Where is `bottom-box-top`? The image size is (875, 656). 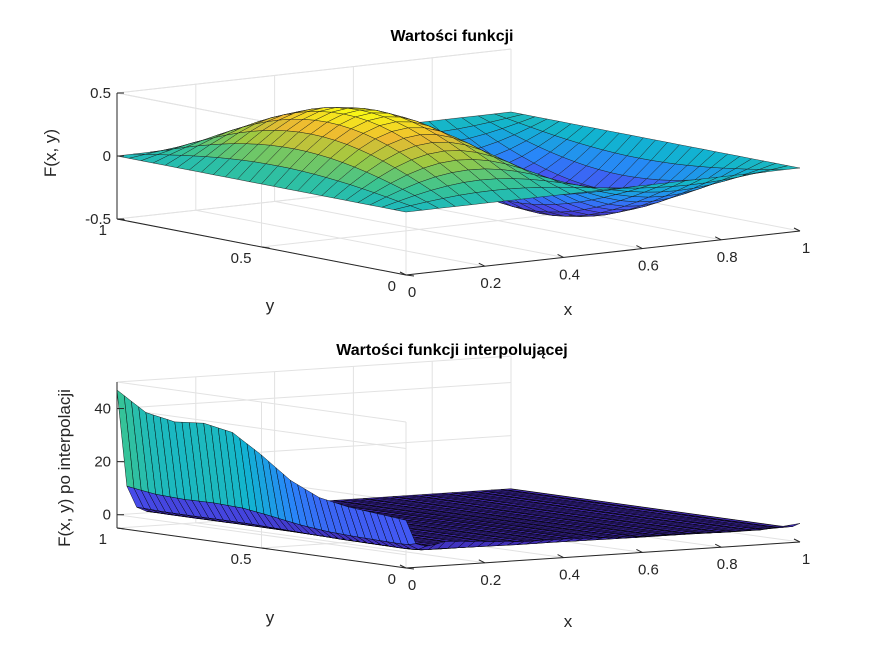
bottom-box-top is located at coordinates (314, 389).